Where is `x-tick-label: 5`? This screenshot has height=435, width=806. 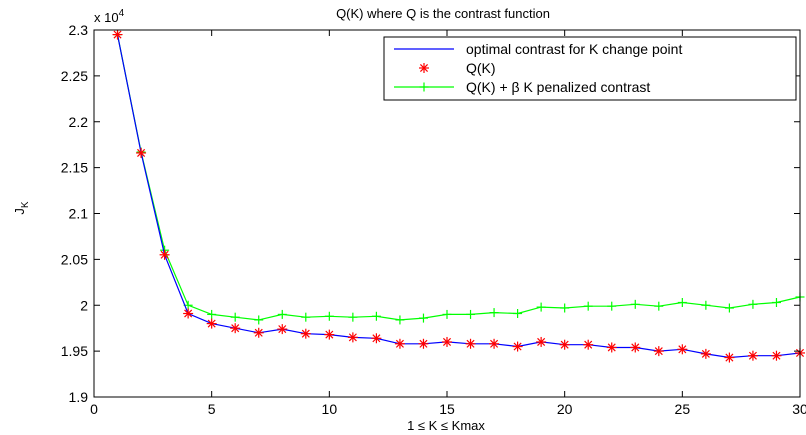
x-tick-label: 5 is located at coordinates (212, 409).